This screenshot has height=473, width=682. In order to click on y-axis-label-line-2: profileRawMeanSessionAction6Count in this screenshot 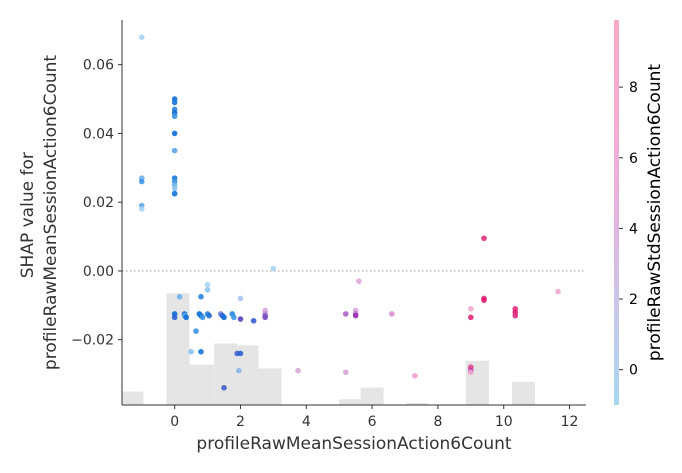, I will do `click(51, 213)`.